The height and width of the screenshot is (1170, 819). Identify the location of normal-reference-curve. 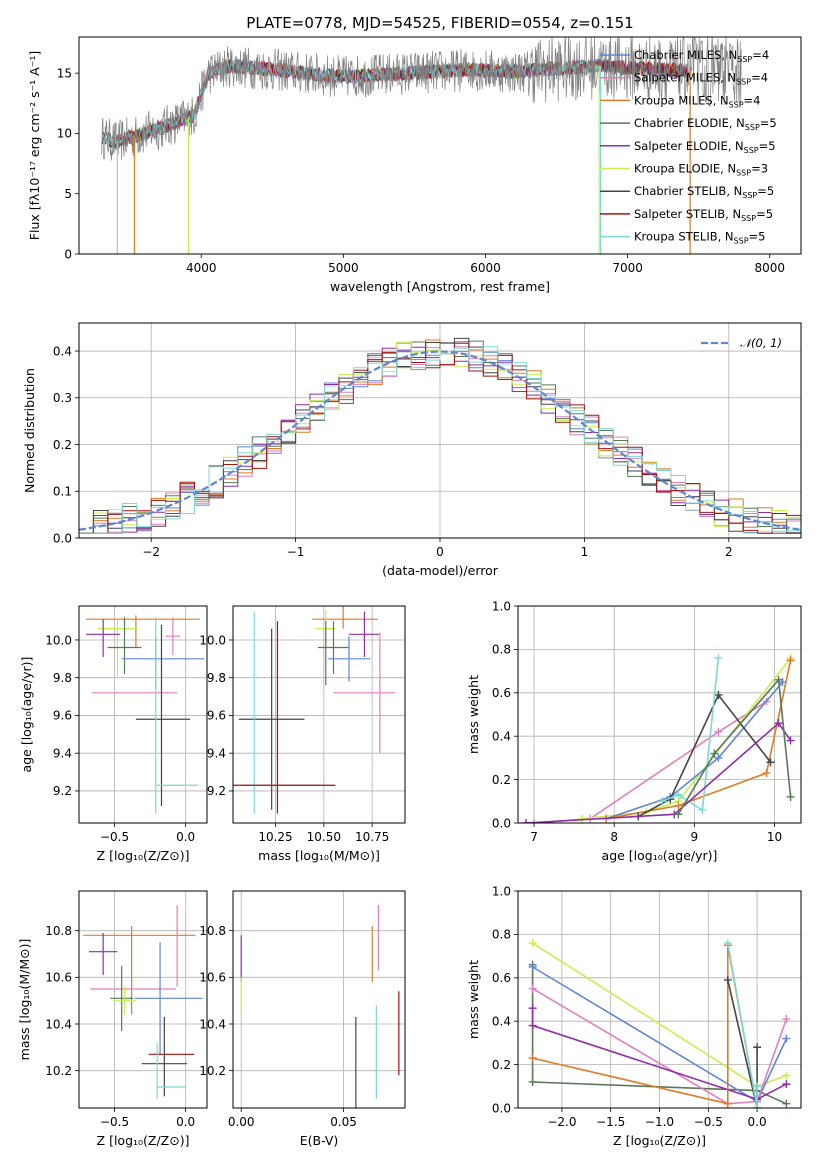
(440, 440).